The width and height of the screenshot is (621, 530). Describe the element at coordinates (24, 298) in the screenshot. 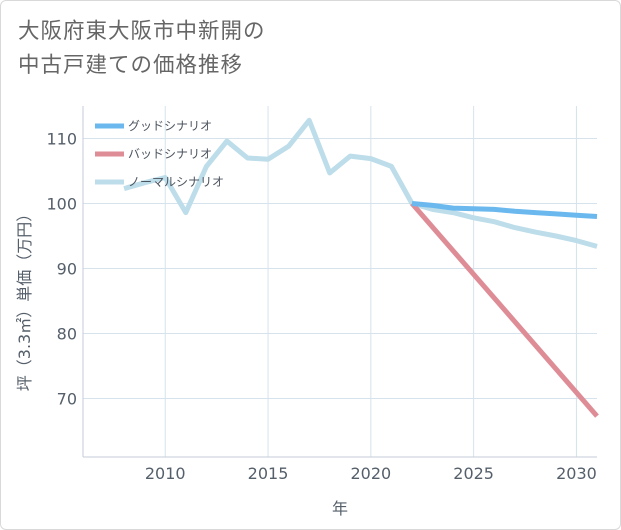

I see `y-axis-title: 坪（3.3㎡）単価（万円）` at that location.